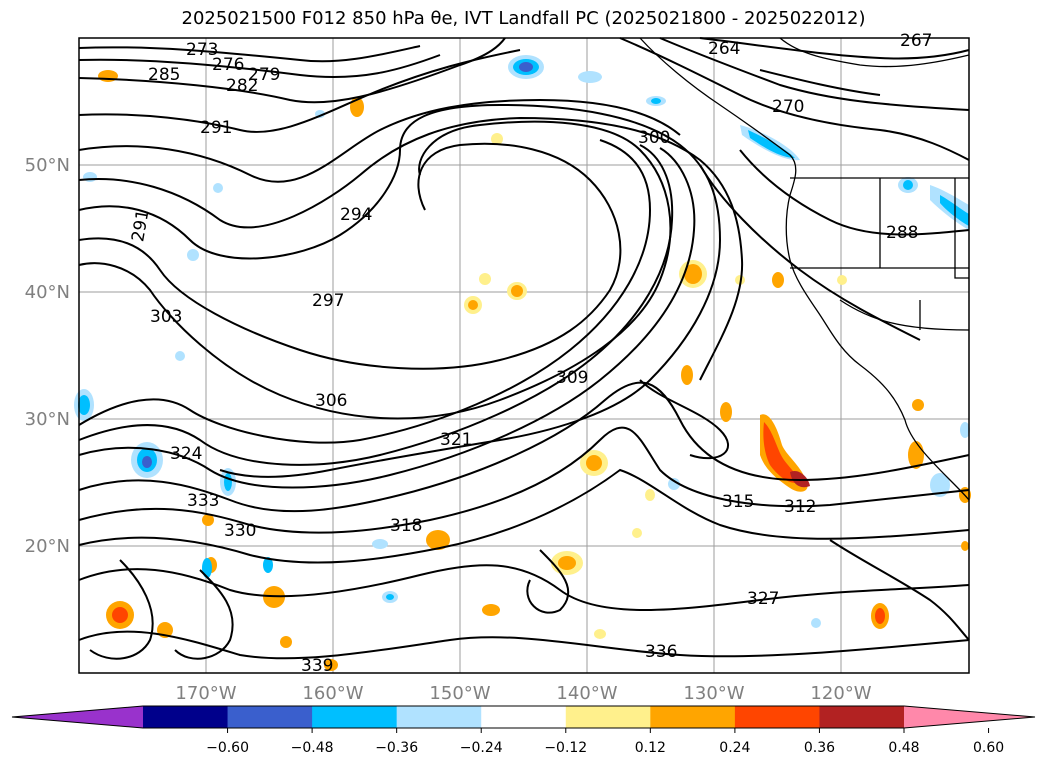  What do you see at coordinates (819, 748) in the screenshot?
I see `colorbar-tick-label: 0.36` at bounding box center [819, 748].